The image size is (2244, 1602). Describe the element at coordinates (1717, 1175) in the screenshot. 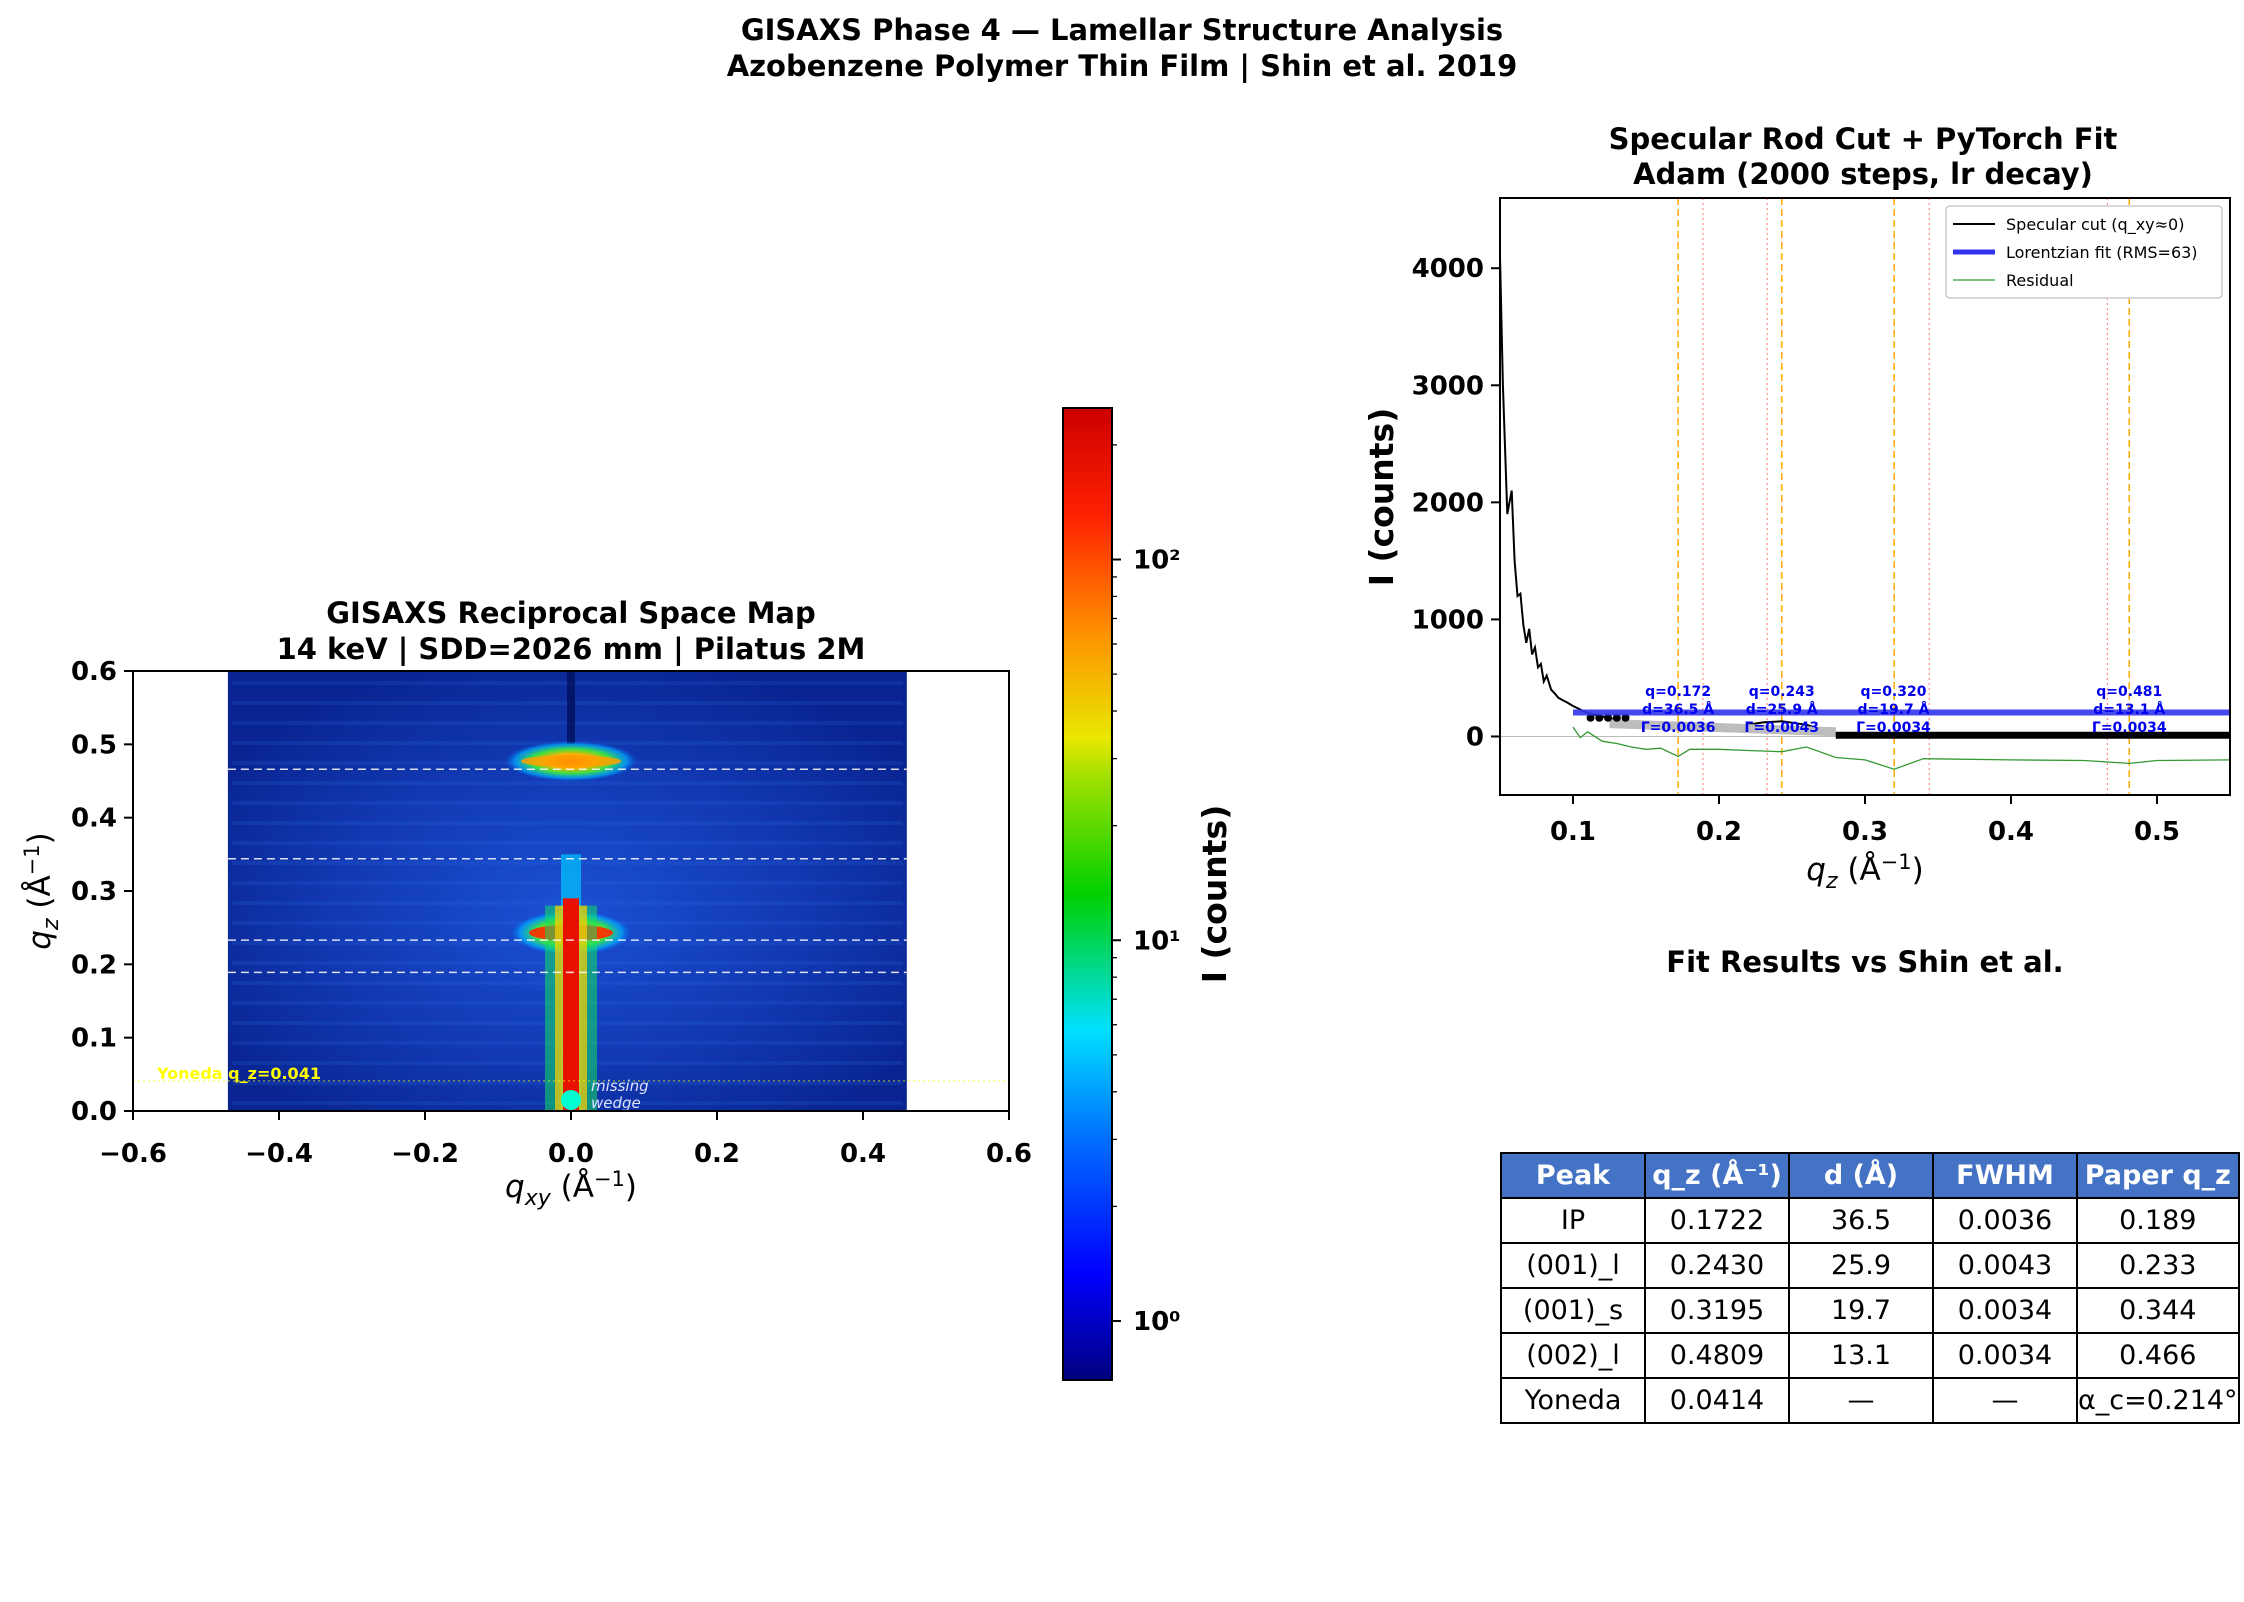

I see `table-column-header: q_z (Å⁻¹)` at that location.